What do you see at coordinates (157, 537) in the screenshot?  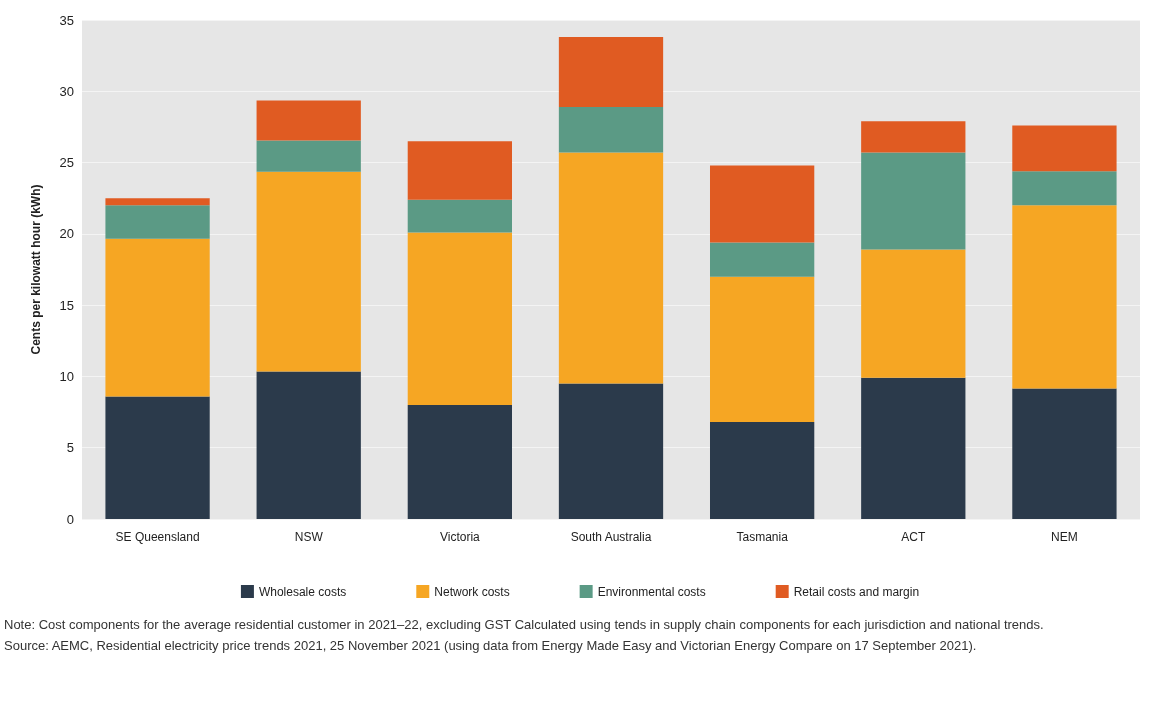 I see `x-tick-label: SE Queensland` at bounding box center [157, 537].